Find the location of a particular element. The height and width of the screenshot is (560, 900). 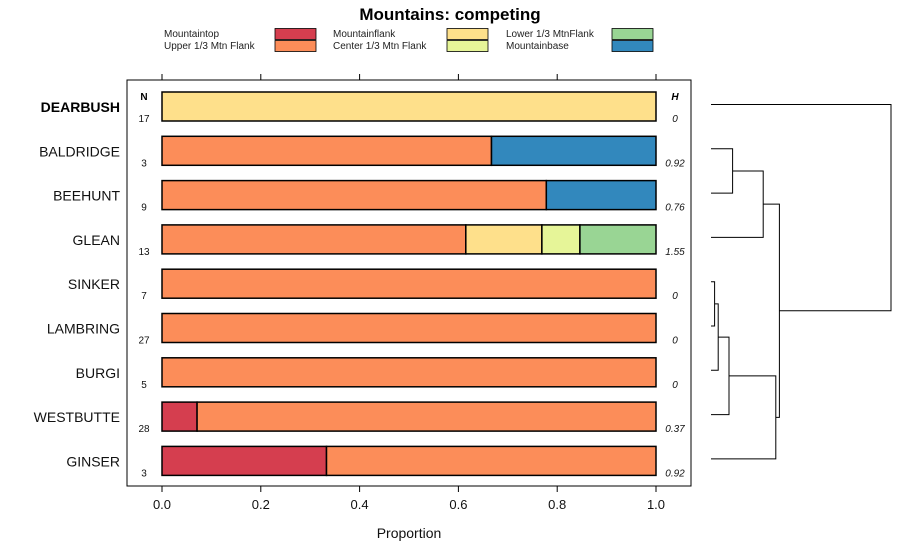

n-value: 9 is located at coordinates (144, 208).